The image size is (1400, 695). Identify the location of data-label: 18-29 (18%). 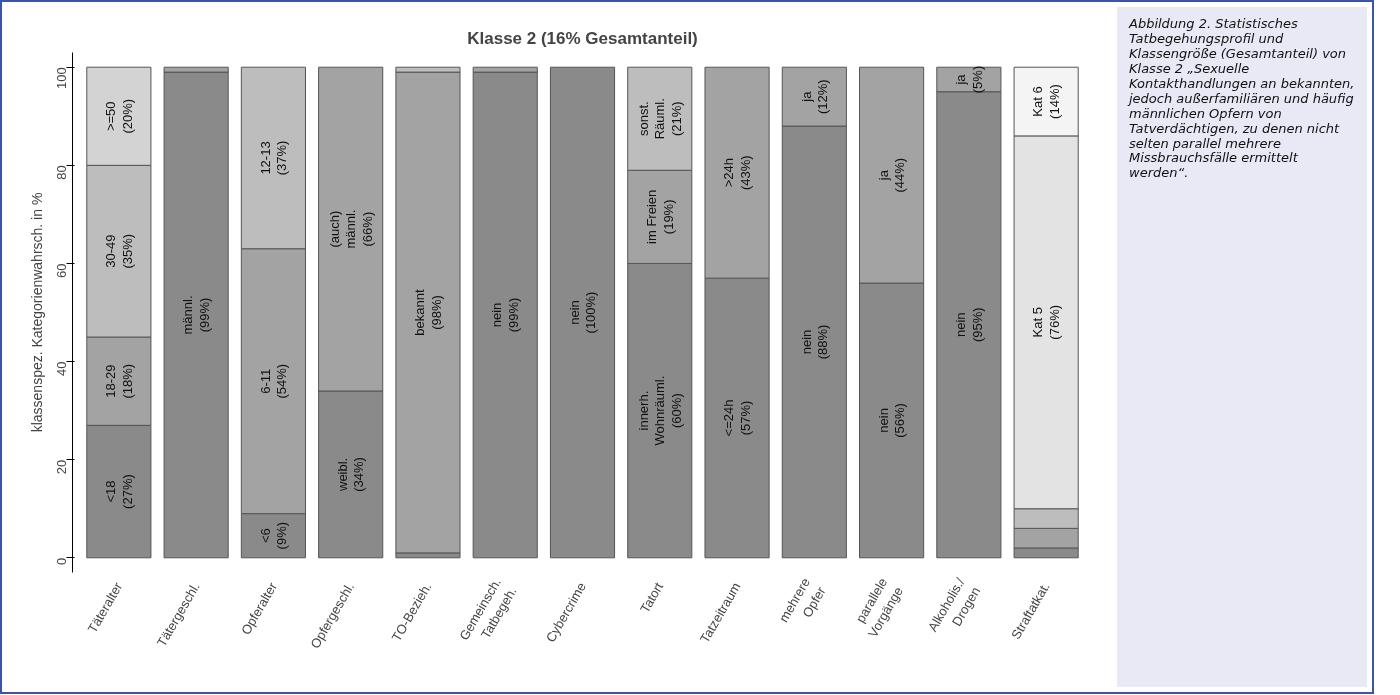
(119, 381).